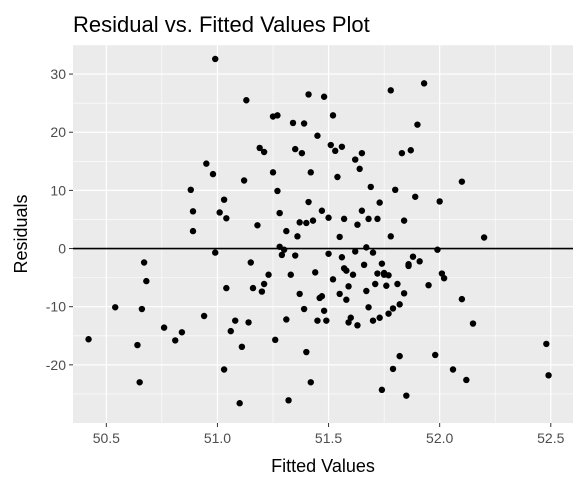 Image resolution: width=580 pixels, height=487 pixels. I want to click on x-tick-label: 52.0, so click(439, 438).